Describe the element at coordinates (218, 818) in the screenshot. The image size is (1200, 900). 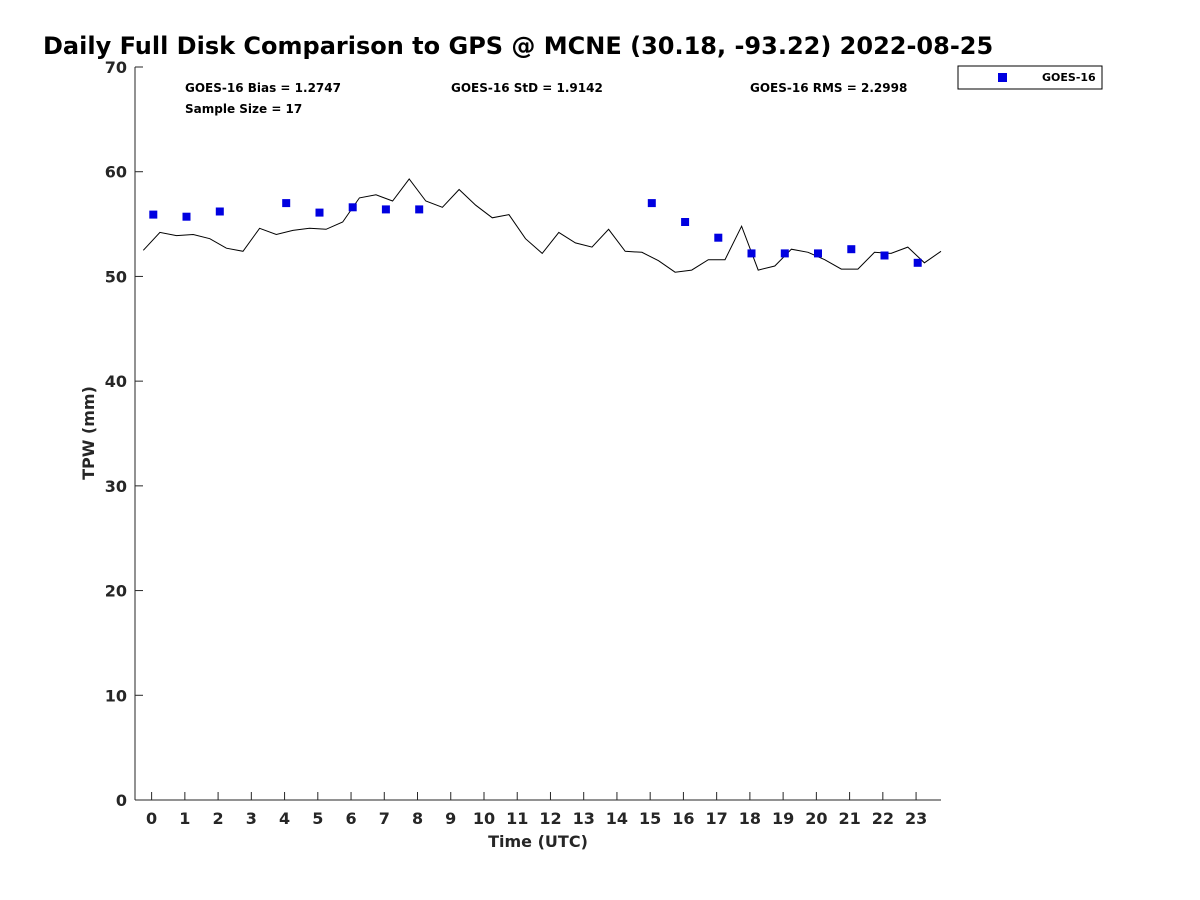
I see `x-tick-label: 2` at that location.